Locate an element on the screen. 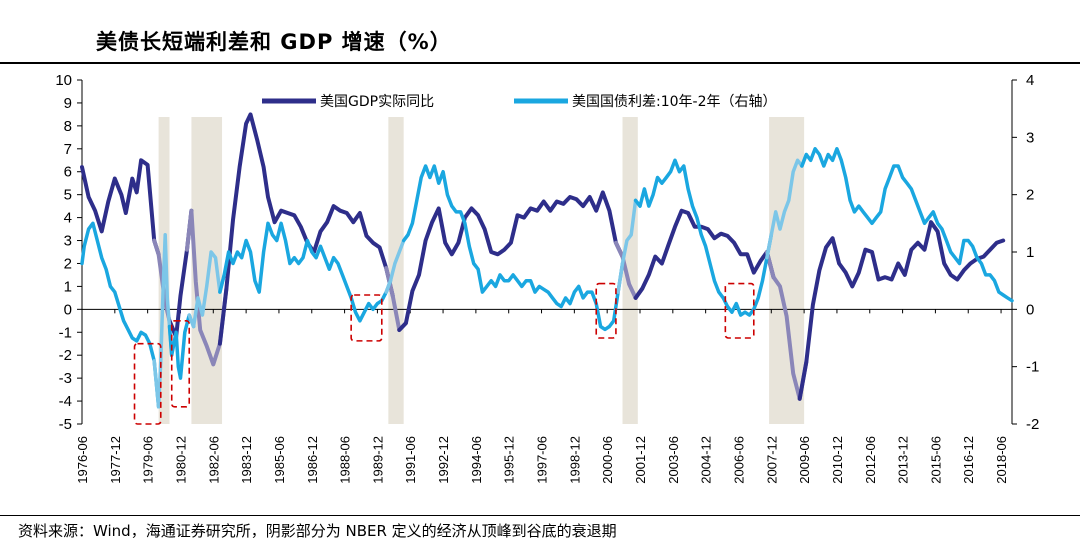 The height and width of the screenshot is (553, 1080). left-tick-label: 10 is located at coordinates (63, 80).